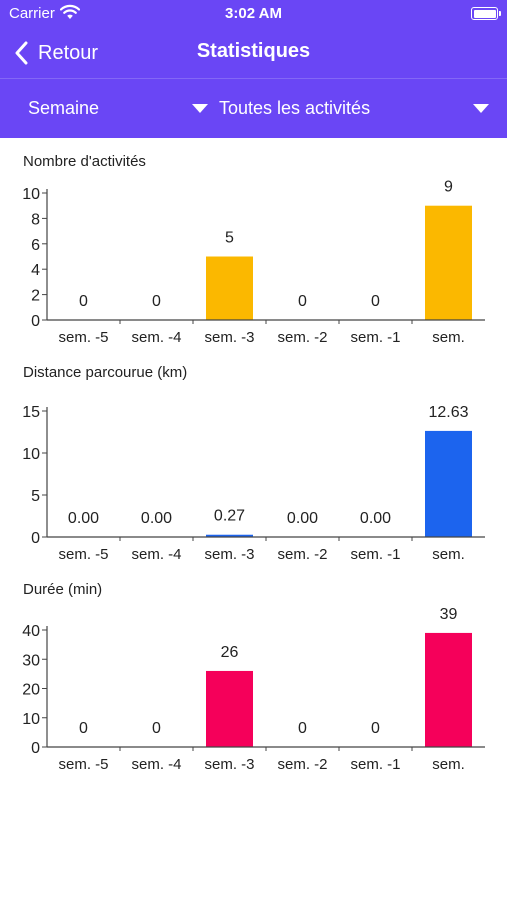 The height and width of the screenshot is (900, 507). I want to click on y-tick-label: 8, so click(35, 219).